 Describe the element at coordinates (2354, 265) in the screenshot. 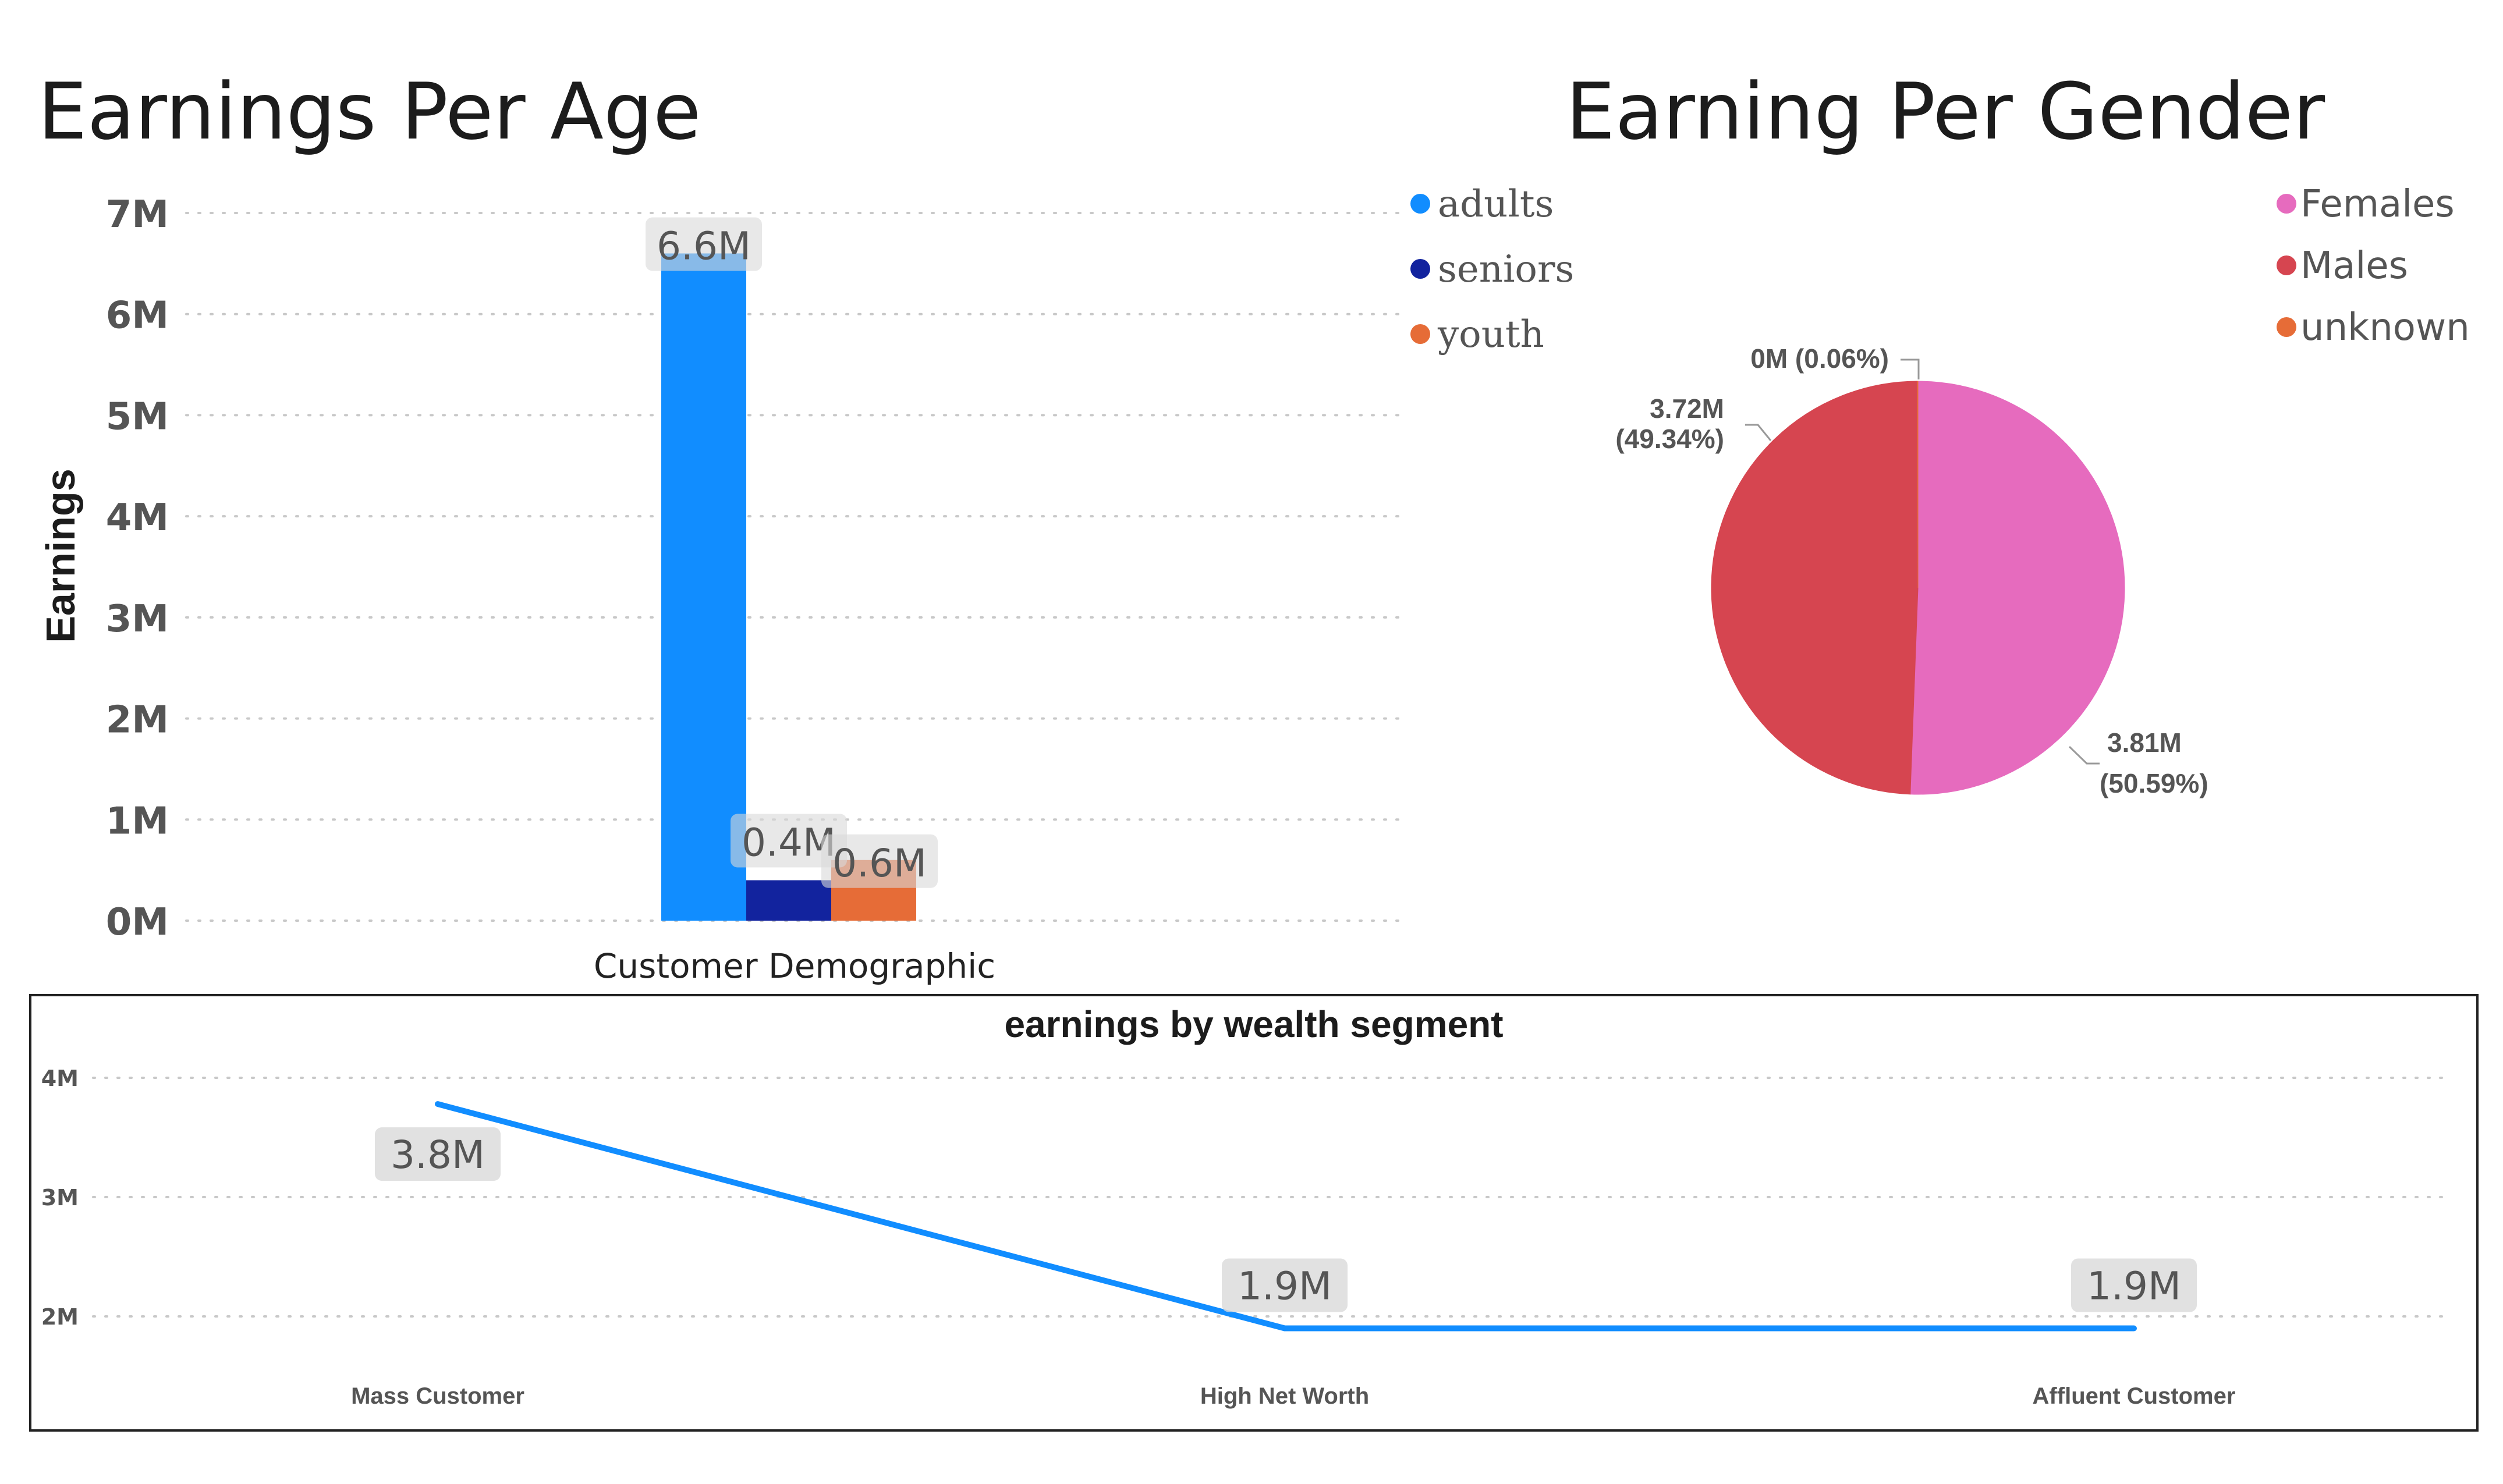

I see `pie-legend-label: Males` at that location.